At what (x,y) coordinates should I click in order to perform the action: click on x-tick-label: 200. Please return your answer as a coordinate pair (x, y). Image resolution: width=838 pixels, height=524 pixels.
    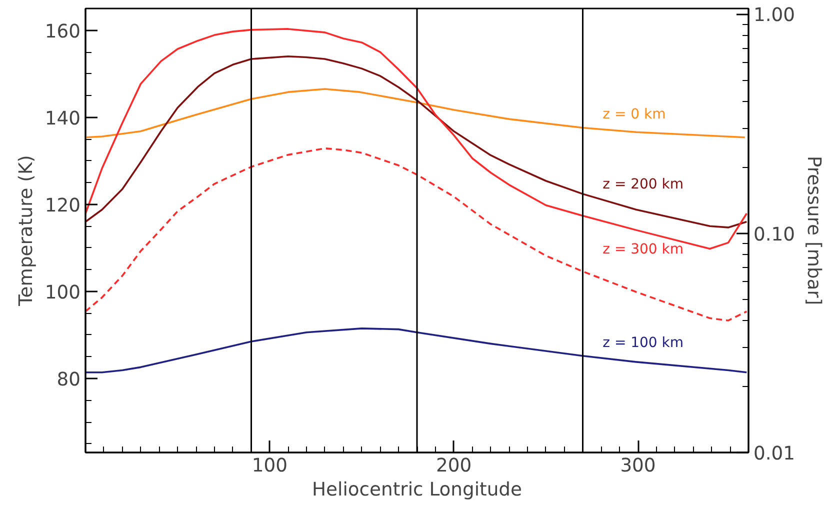
    Looking at the image, I should click on (454, 466).